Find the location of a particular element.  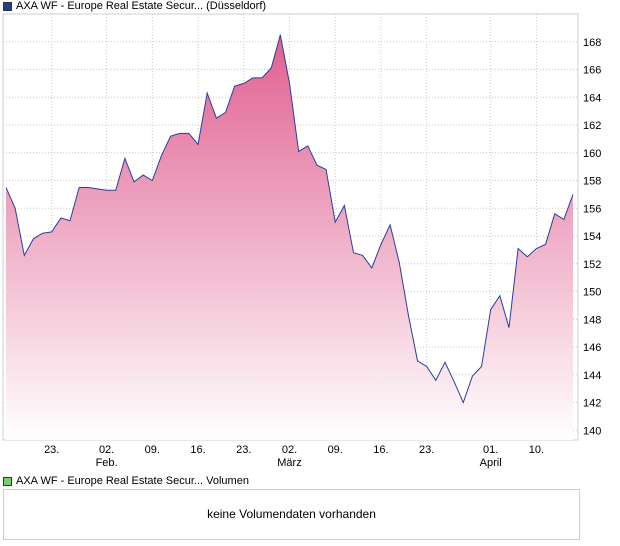

y-tick-label: 168 is located at coordinates (592, 43).